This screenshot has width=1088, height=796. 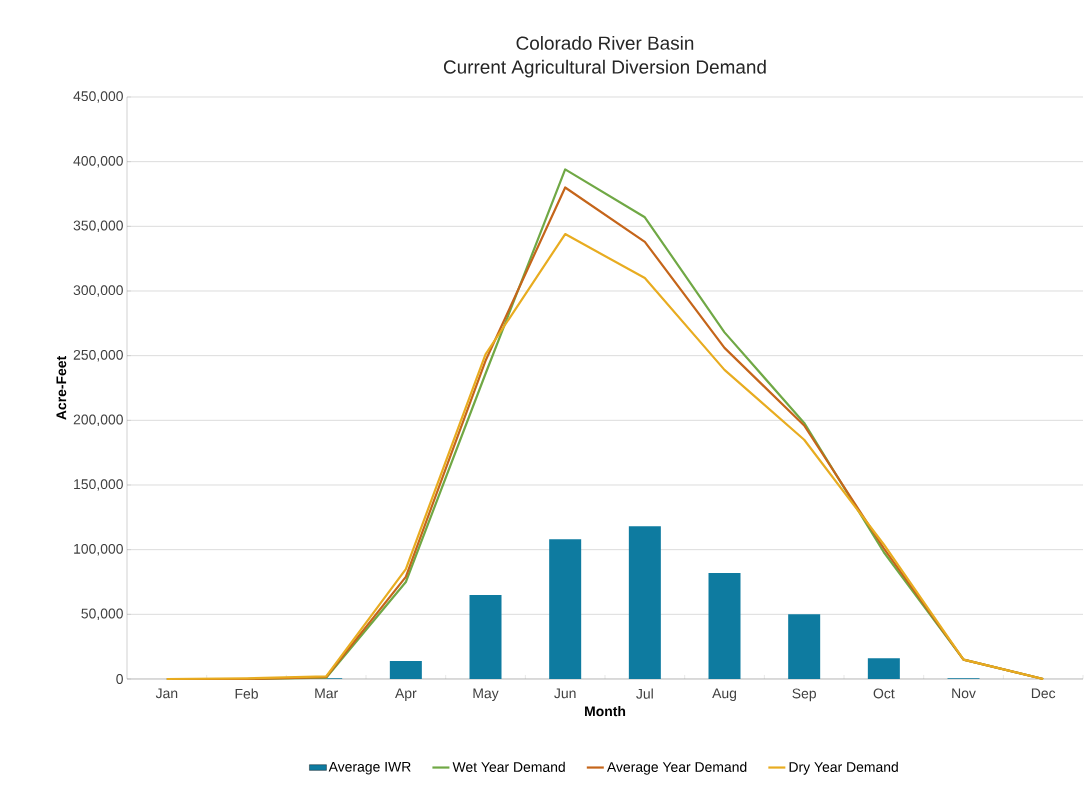 What do you see at coordinates (604, 56) in the screenshot?
I see `chart-title: Colorado River Basin Current Agricultural Diversion Demand` at bounding box center [604, 56].